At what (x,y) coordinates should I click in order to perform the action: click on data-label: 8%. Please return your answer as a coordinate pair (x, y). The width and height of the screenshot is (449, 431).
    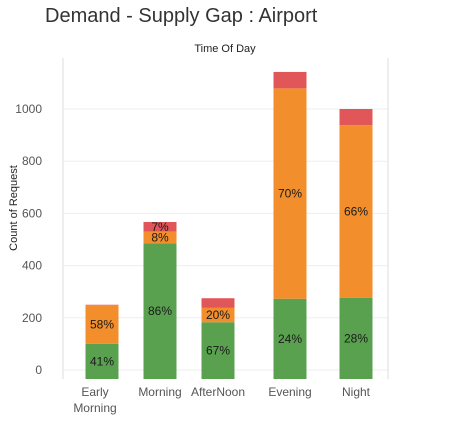
    Looking at the image, I should click on (160, 238).